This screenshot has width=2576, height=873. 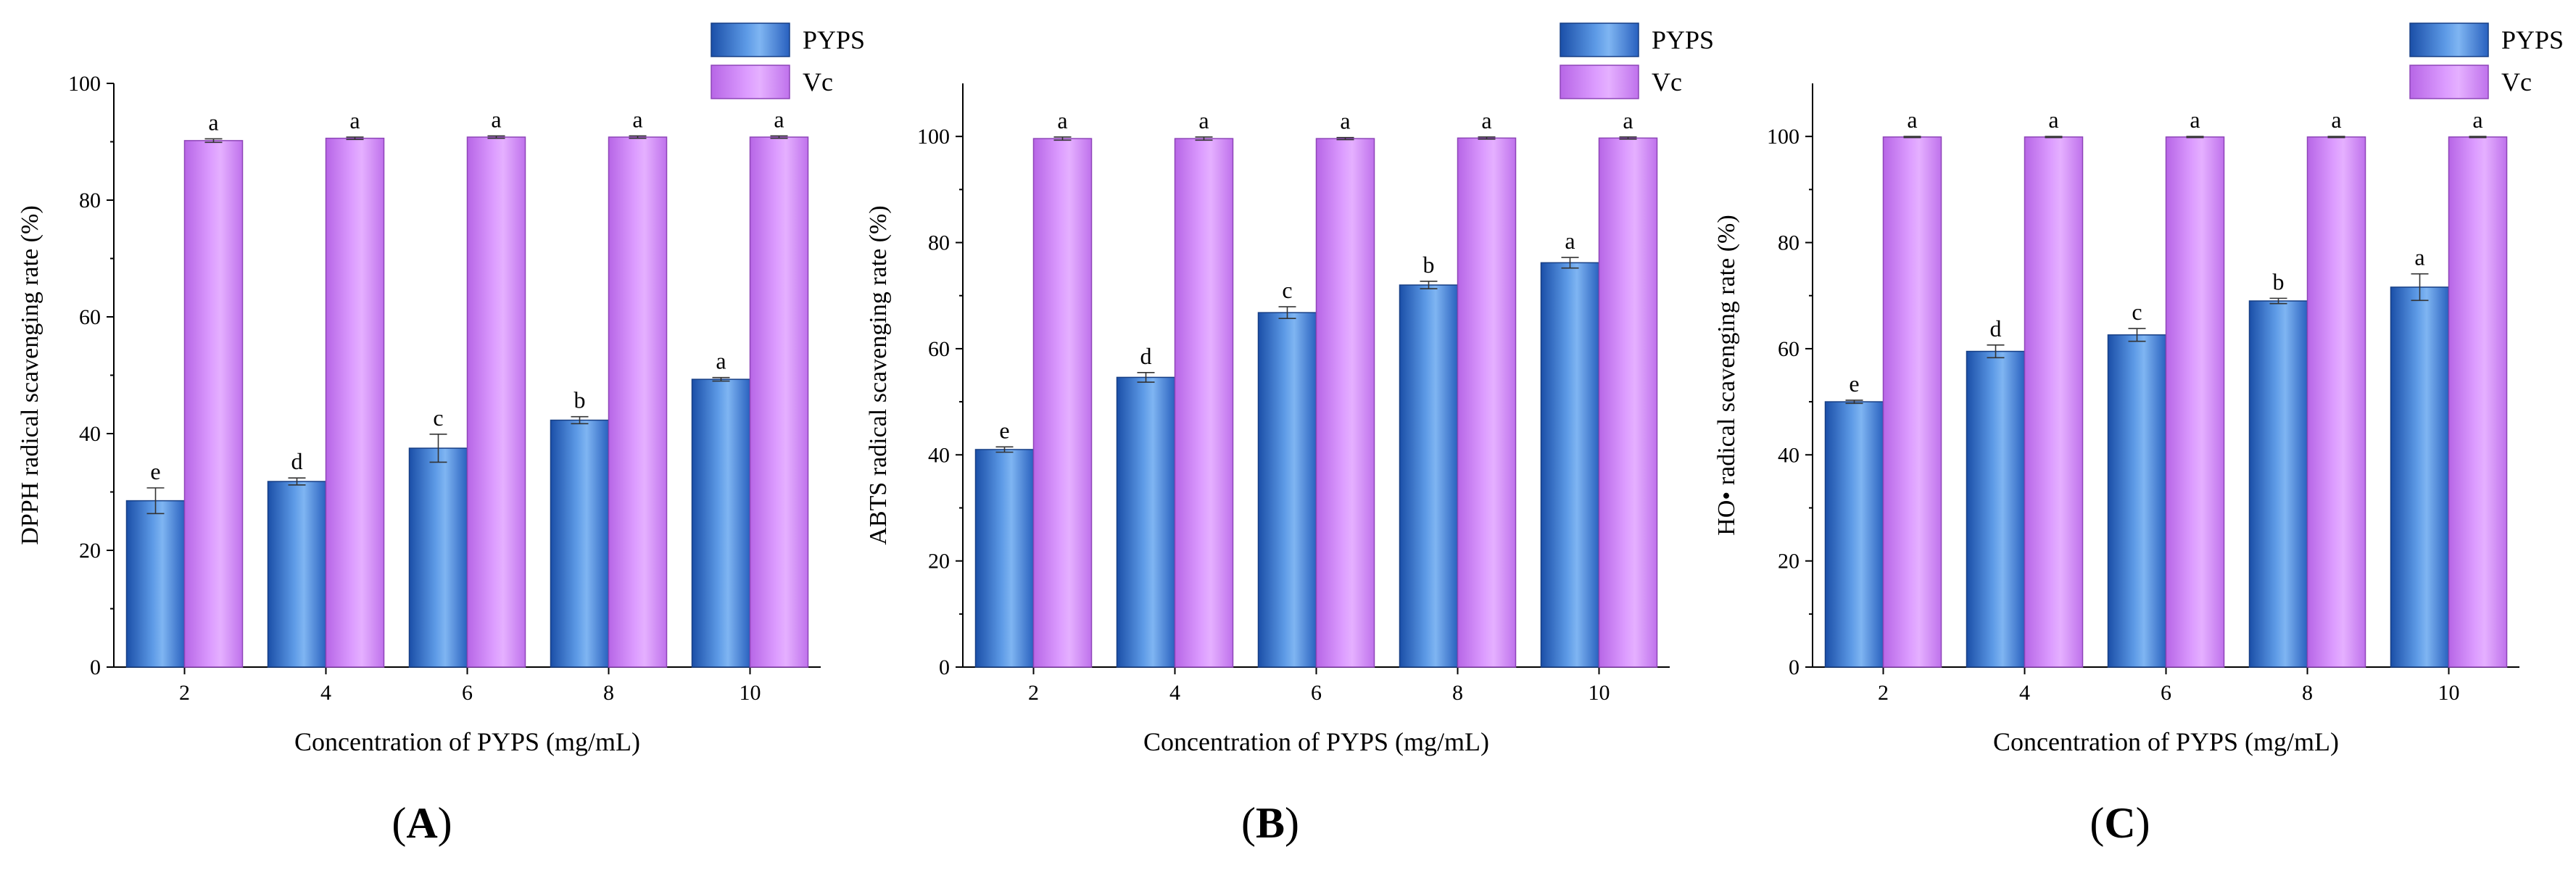 What do you see at coordinates (939, 243) in the screenshot?
I see `y-tick-label: 80` at bounding box center [939, 243].